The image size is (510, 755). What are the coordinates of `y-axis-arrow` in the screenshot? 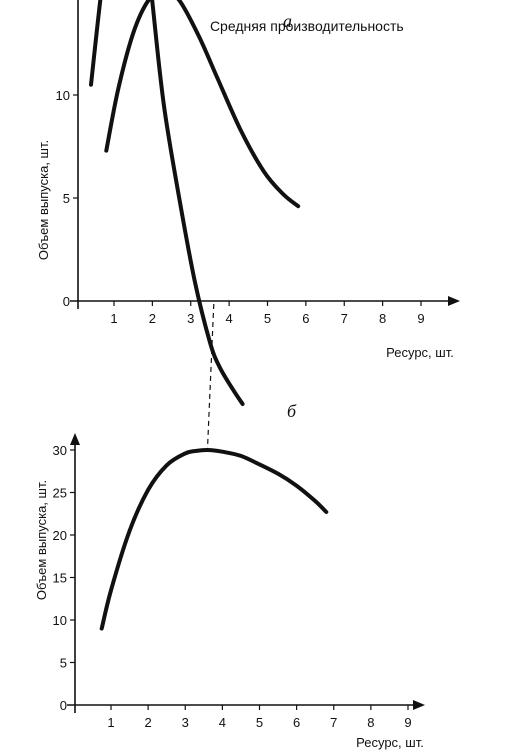 It's located at (75, 439).